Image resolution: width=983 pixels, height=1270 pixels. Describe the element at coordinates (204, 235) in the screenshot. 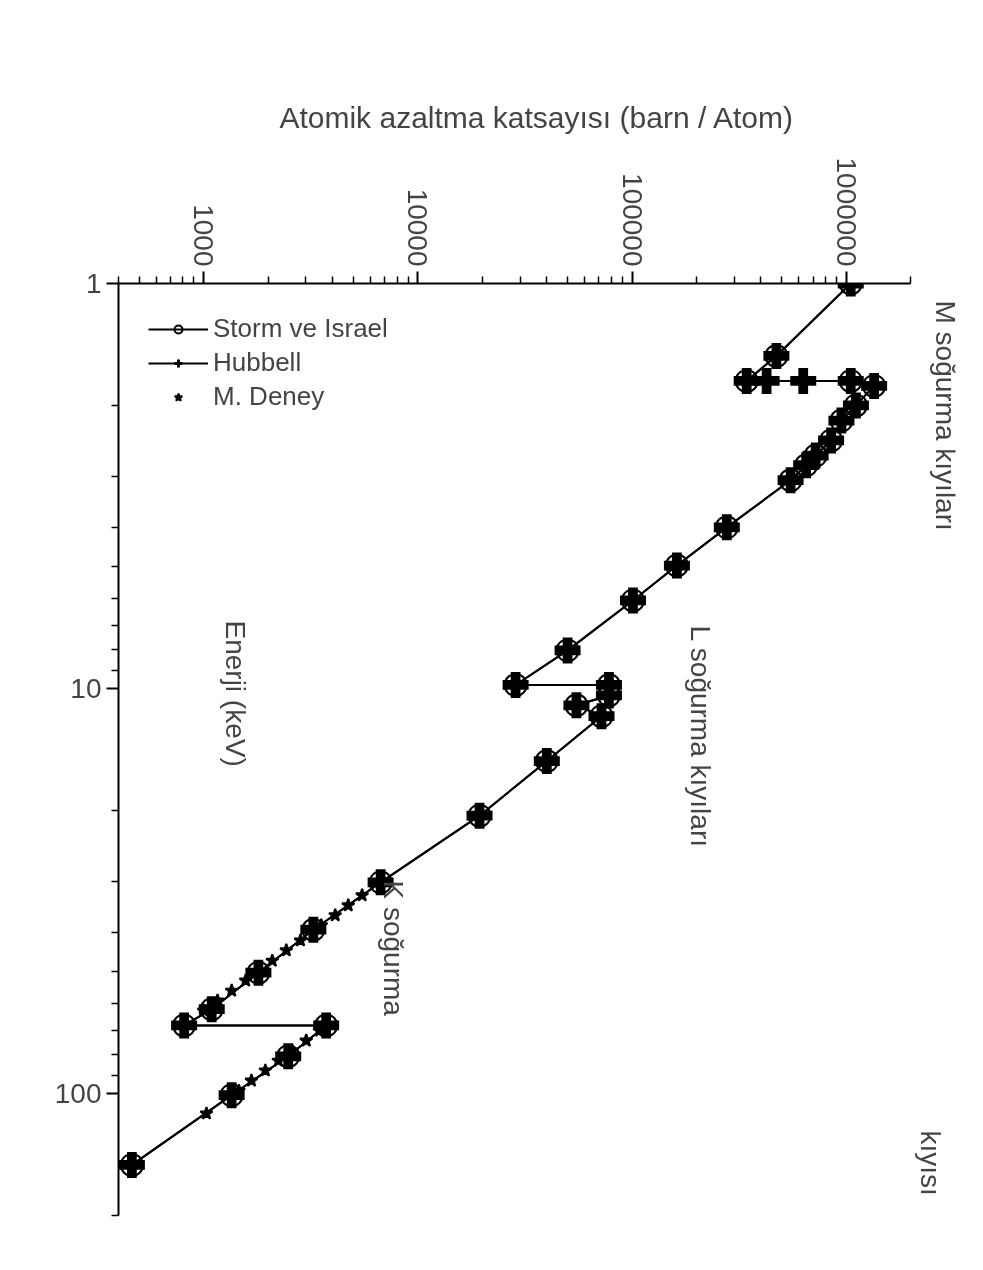

I see `x-tick-label: 1000` at that location.